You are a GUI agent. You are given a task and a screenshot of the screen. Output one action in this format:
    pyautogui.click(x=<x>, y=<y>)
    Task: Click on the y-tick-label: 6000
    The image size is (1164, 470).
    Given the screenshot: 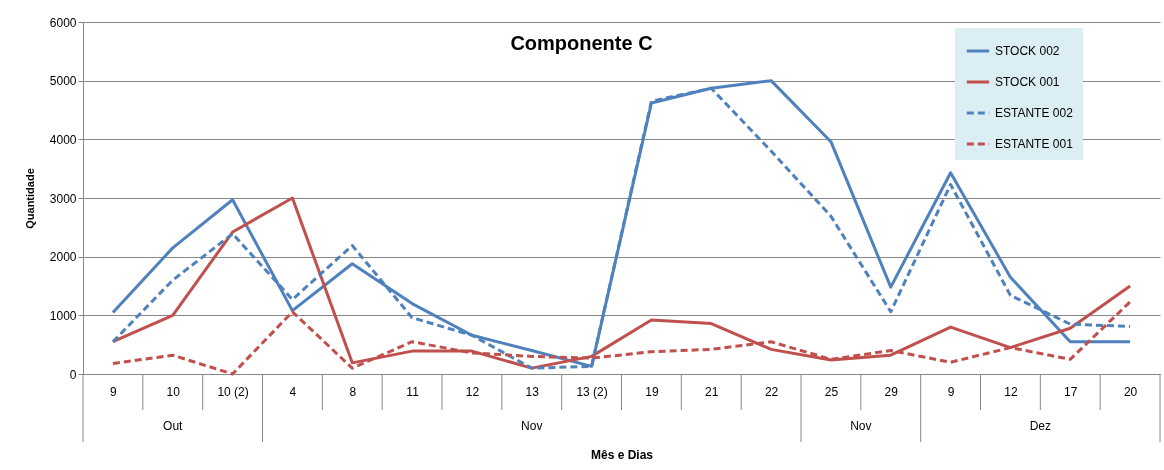 What is the action you would take?
    pyautogui.click(x=63, y=22)
    